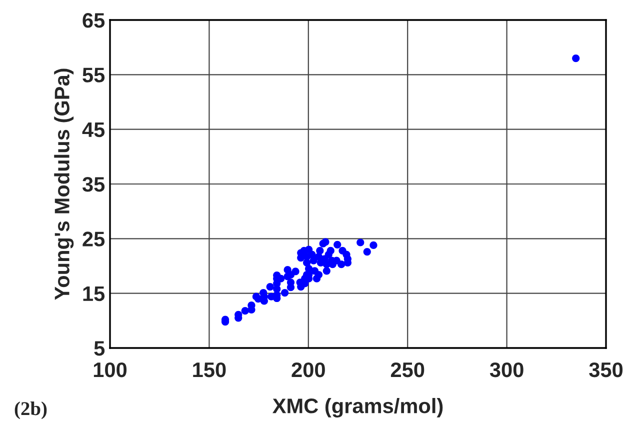 This screenshot has width=627, height=437. What do you see at coordinates (357, 408) in the screenshot?
I see `x-axis-title: XMC (grams/mol)` at bounding box center [357, 408].